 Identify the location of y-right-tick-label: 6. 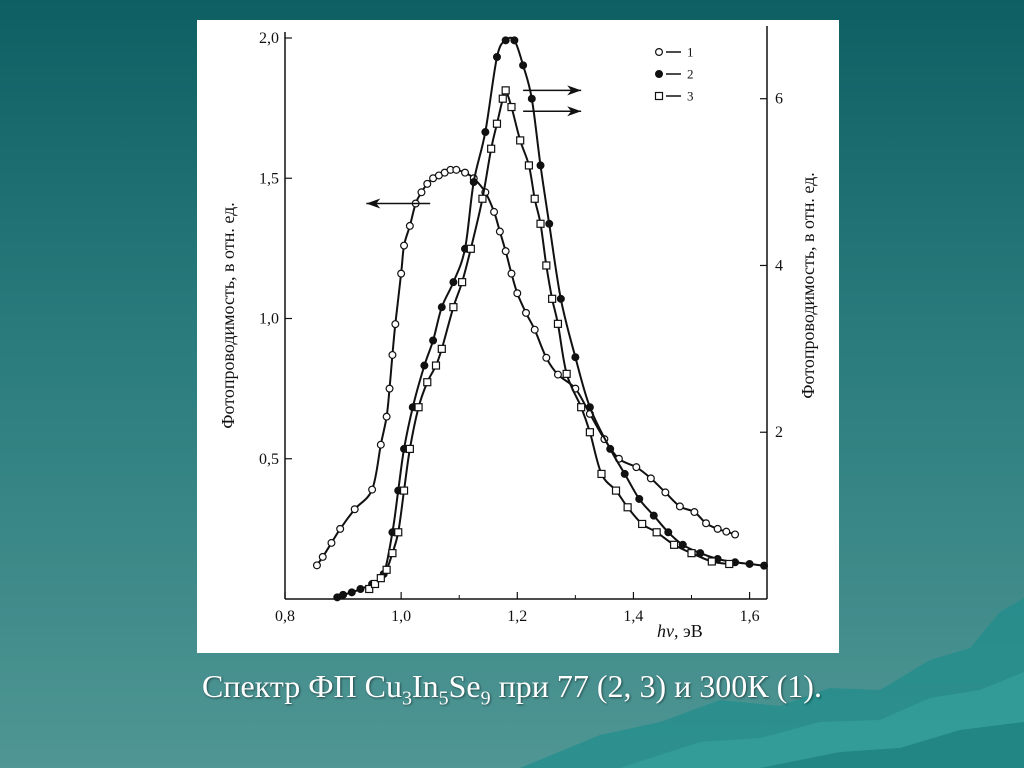
(779, 99).